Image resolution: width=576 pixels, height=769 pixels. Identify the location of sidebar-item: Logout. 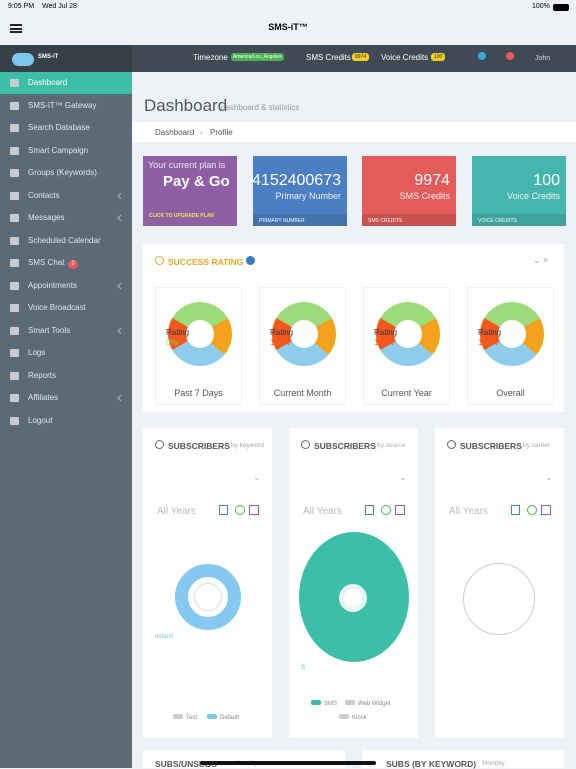
(66, 421).